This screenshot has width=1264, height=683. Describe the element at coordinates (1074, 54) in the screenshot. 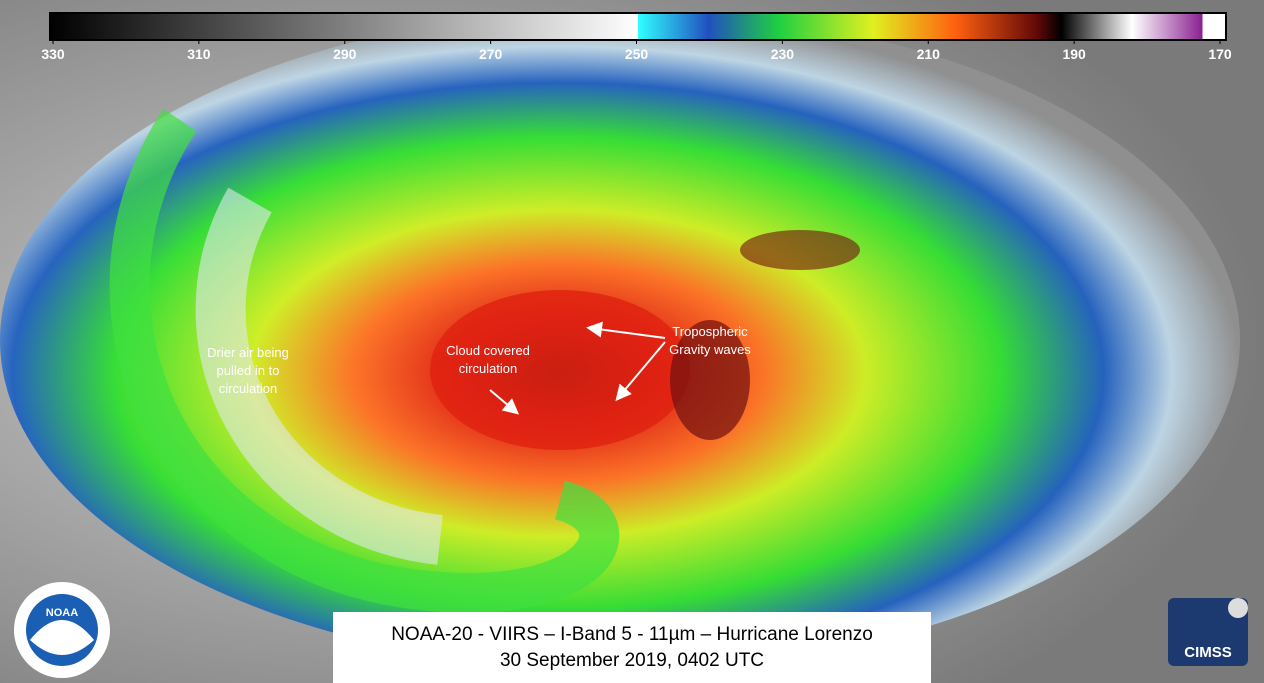

I see `colorbar-tick-label: 190` at that location.